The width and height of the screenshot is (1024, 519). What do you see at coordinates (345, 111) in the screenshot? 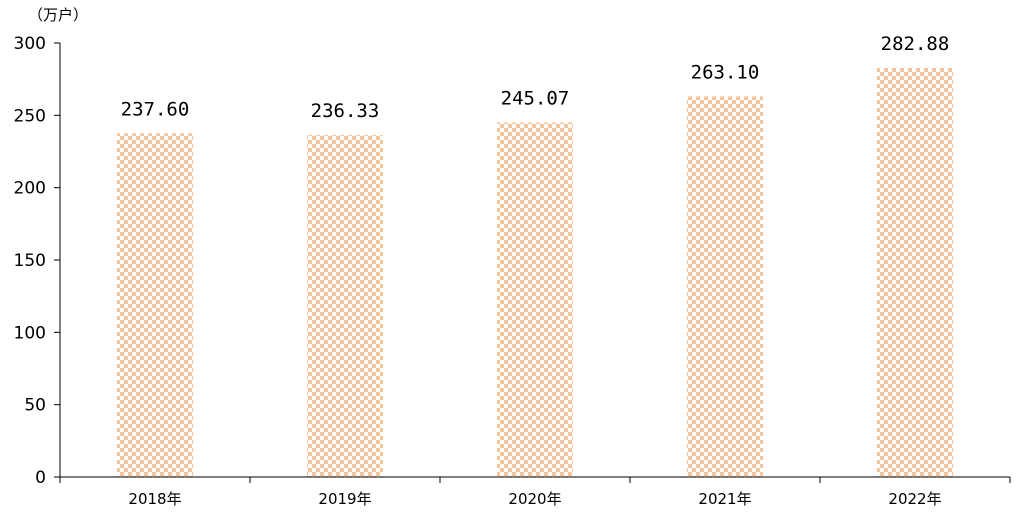
I see `data-label: 236.33` at bounding box center [345, 111].